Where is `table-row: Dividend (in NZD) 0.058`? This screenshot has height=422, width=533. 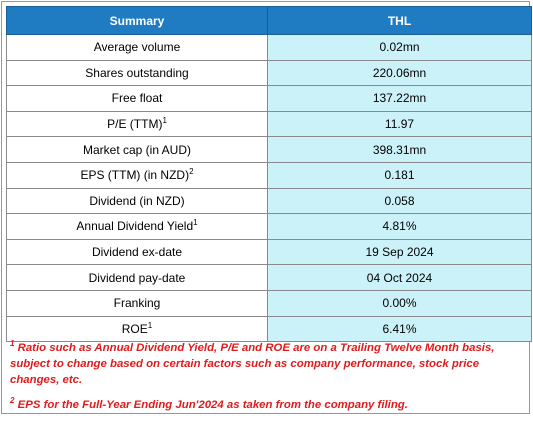
table-row: Dividend (in NZD) 0.058 is located at coordinates (269, 201).